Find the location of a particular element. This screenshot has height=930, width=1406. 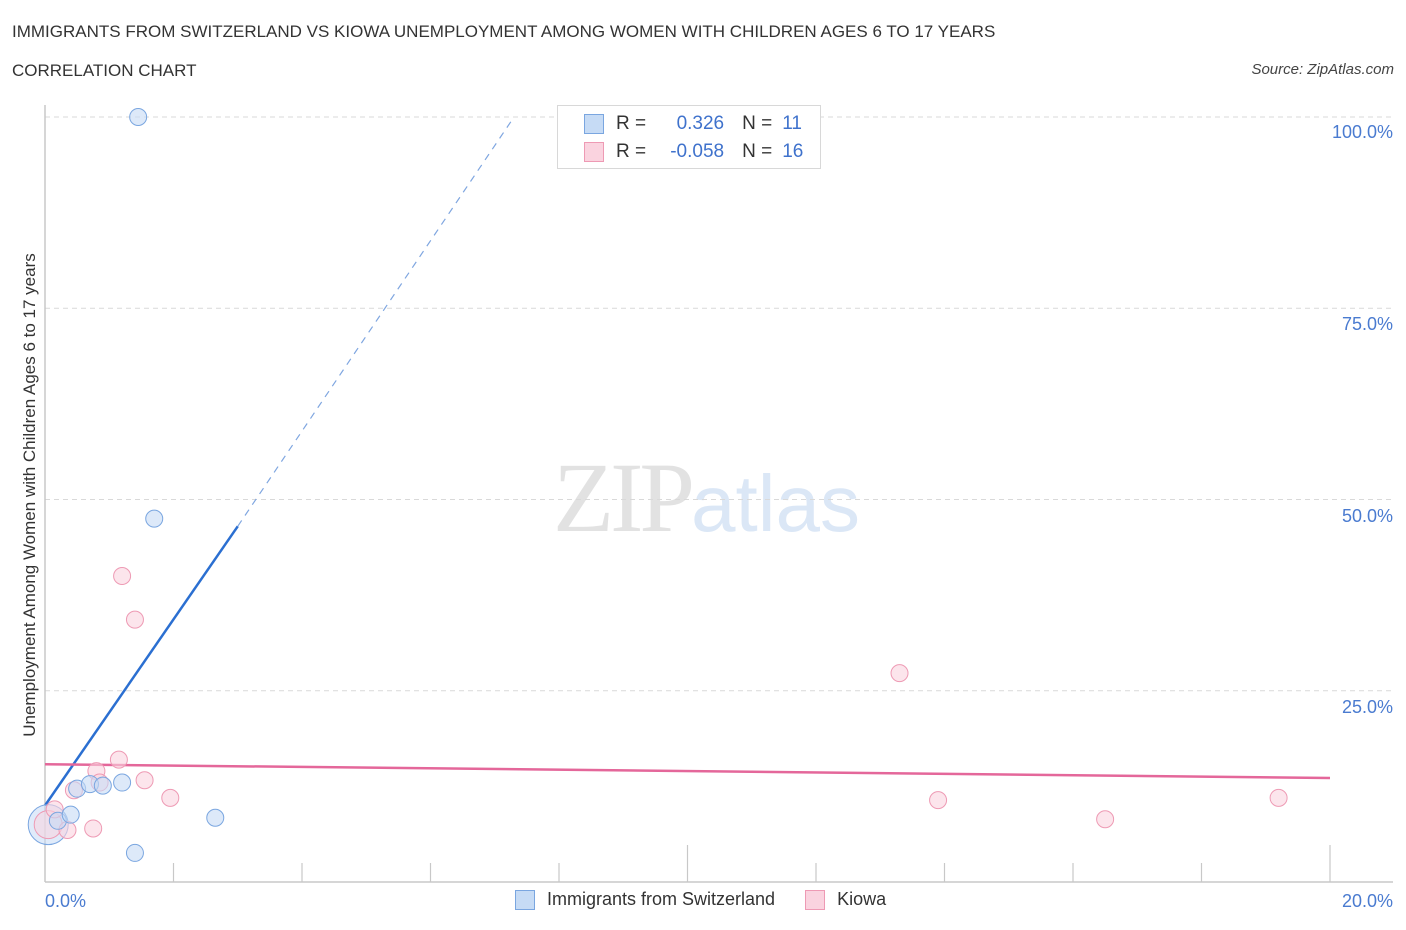

series-legend: Immigrants from Switzerland Kiowa is located at coordinates (715, 899).